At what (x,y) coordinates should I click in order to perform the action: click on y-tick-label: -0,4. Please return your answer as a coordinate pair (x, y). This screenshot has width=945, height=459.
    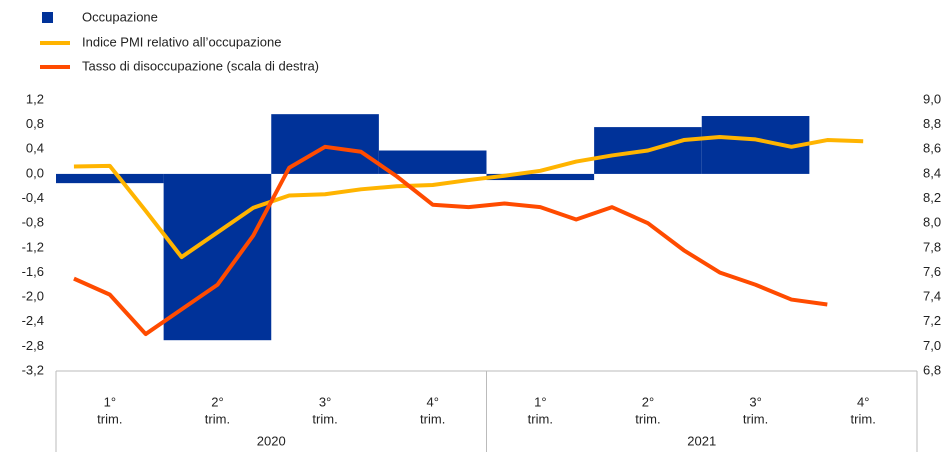
    Looking at the image, I should click on (33, 197).